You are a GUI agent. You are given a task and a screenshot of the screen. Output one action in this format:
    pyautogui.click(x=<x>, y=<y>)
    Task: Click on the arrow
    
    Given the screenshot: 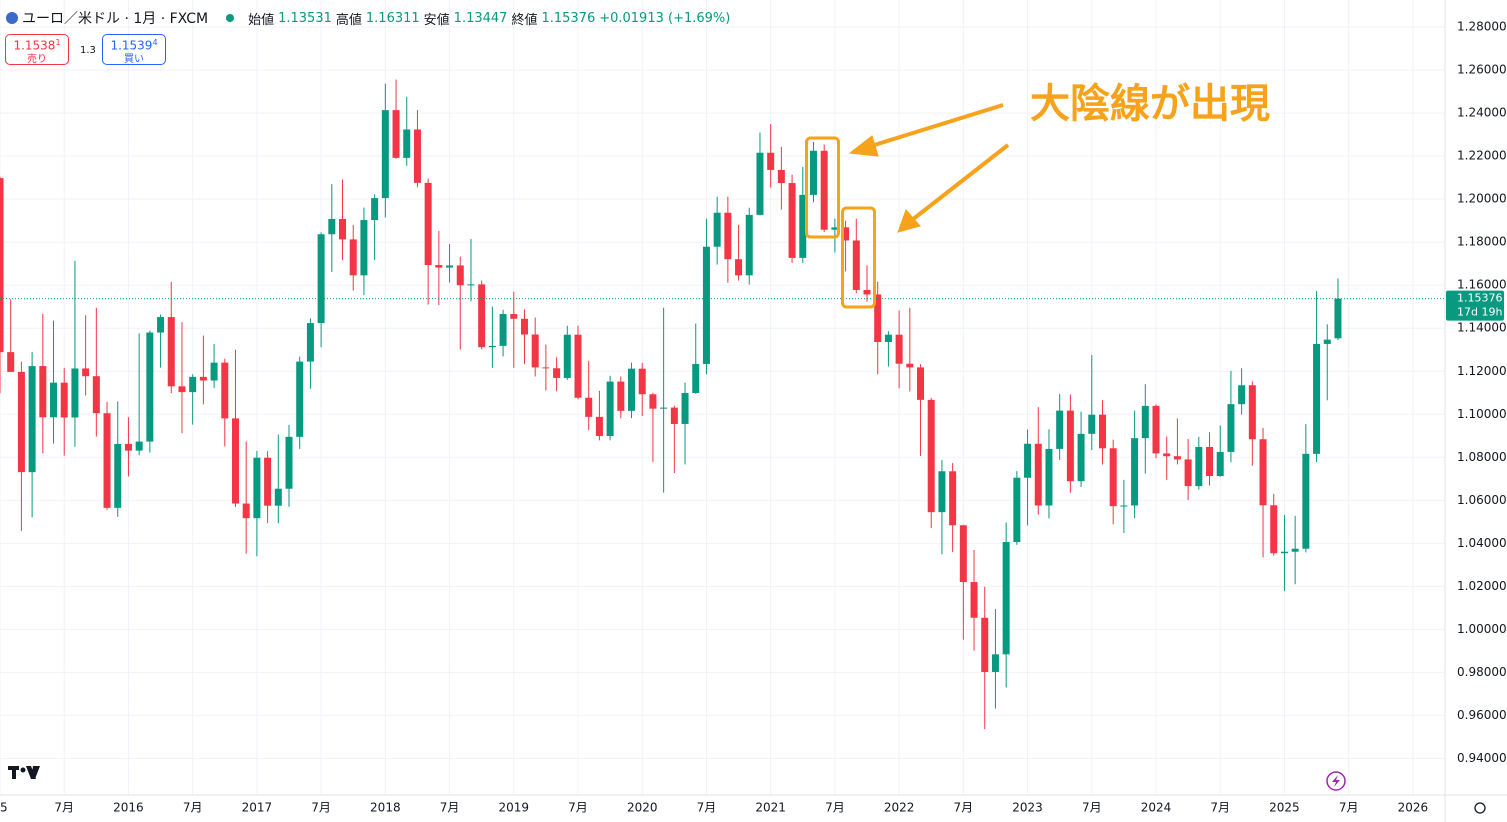 What is the action you would take?
    pyautogui.click(x=953, y=188)
    